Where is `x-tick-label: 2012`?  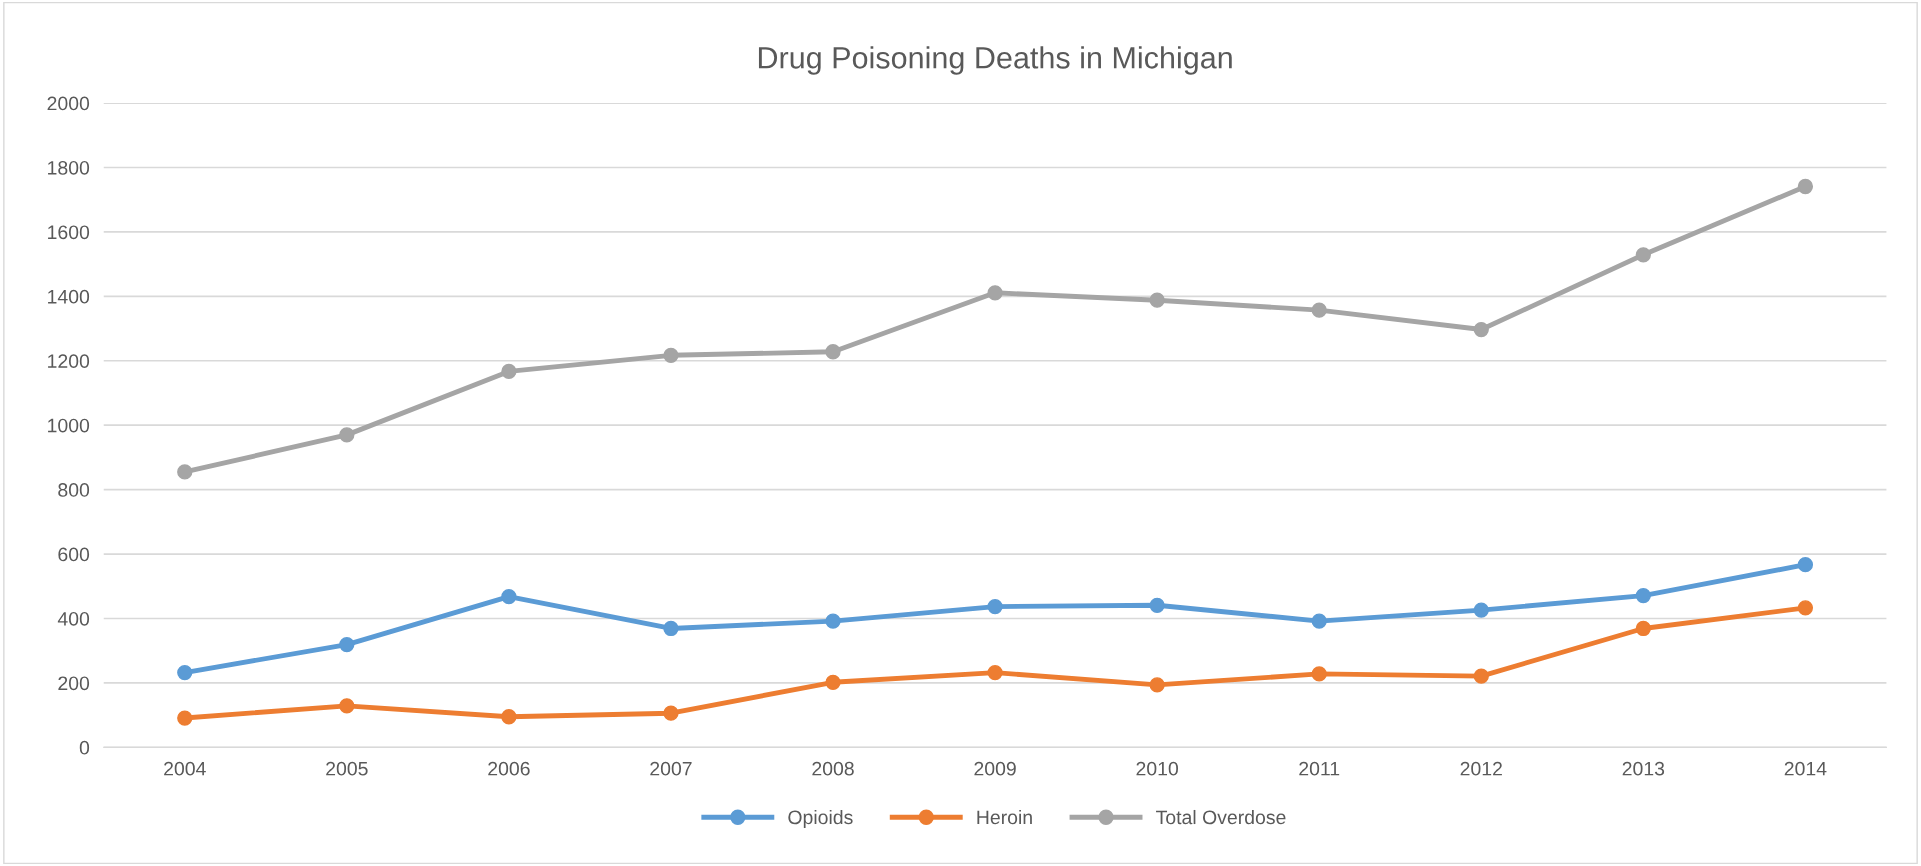 x-tick-label: 2012 is located at coordinates (1481, 768).